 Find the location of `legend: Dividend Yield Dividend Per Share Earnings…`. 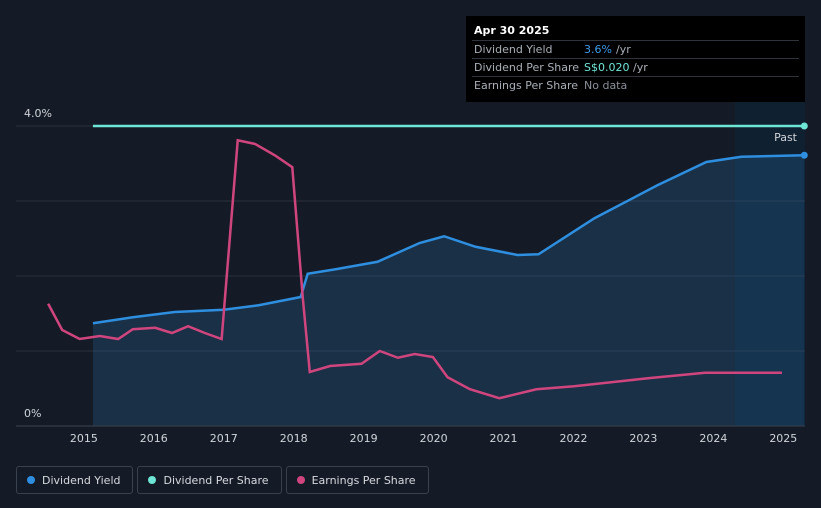

legend: Dividend Yield Dividend Per Share Earnings… is located at coordinates (222, 480).